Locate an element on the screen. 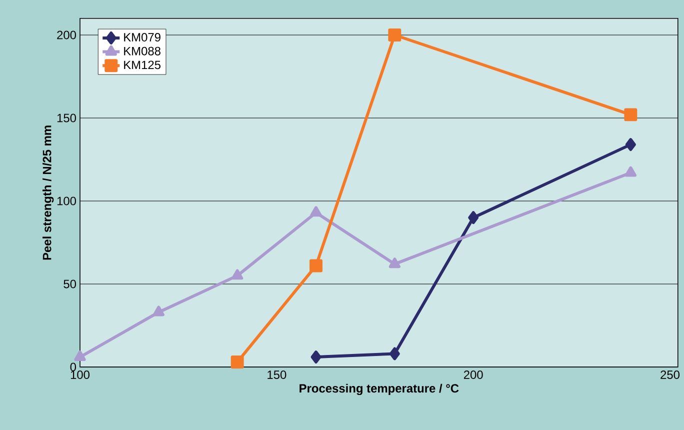 This screenshot has width=684, height=430. y-tick-label: 0 is located at coordinates (73, 367).